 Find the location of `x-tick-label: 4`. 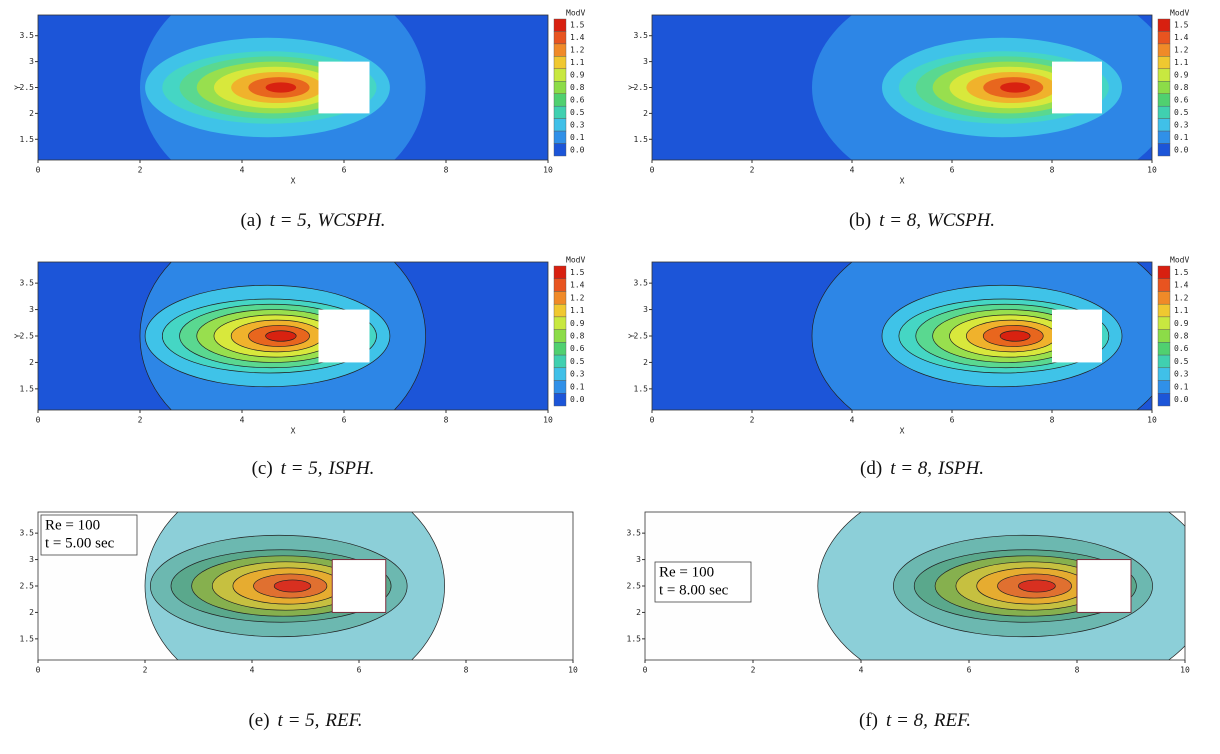

x-tick-label: 4 is located at coordinates (861, 670).